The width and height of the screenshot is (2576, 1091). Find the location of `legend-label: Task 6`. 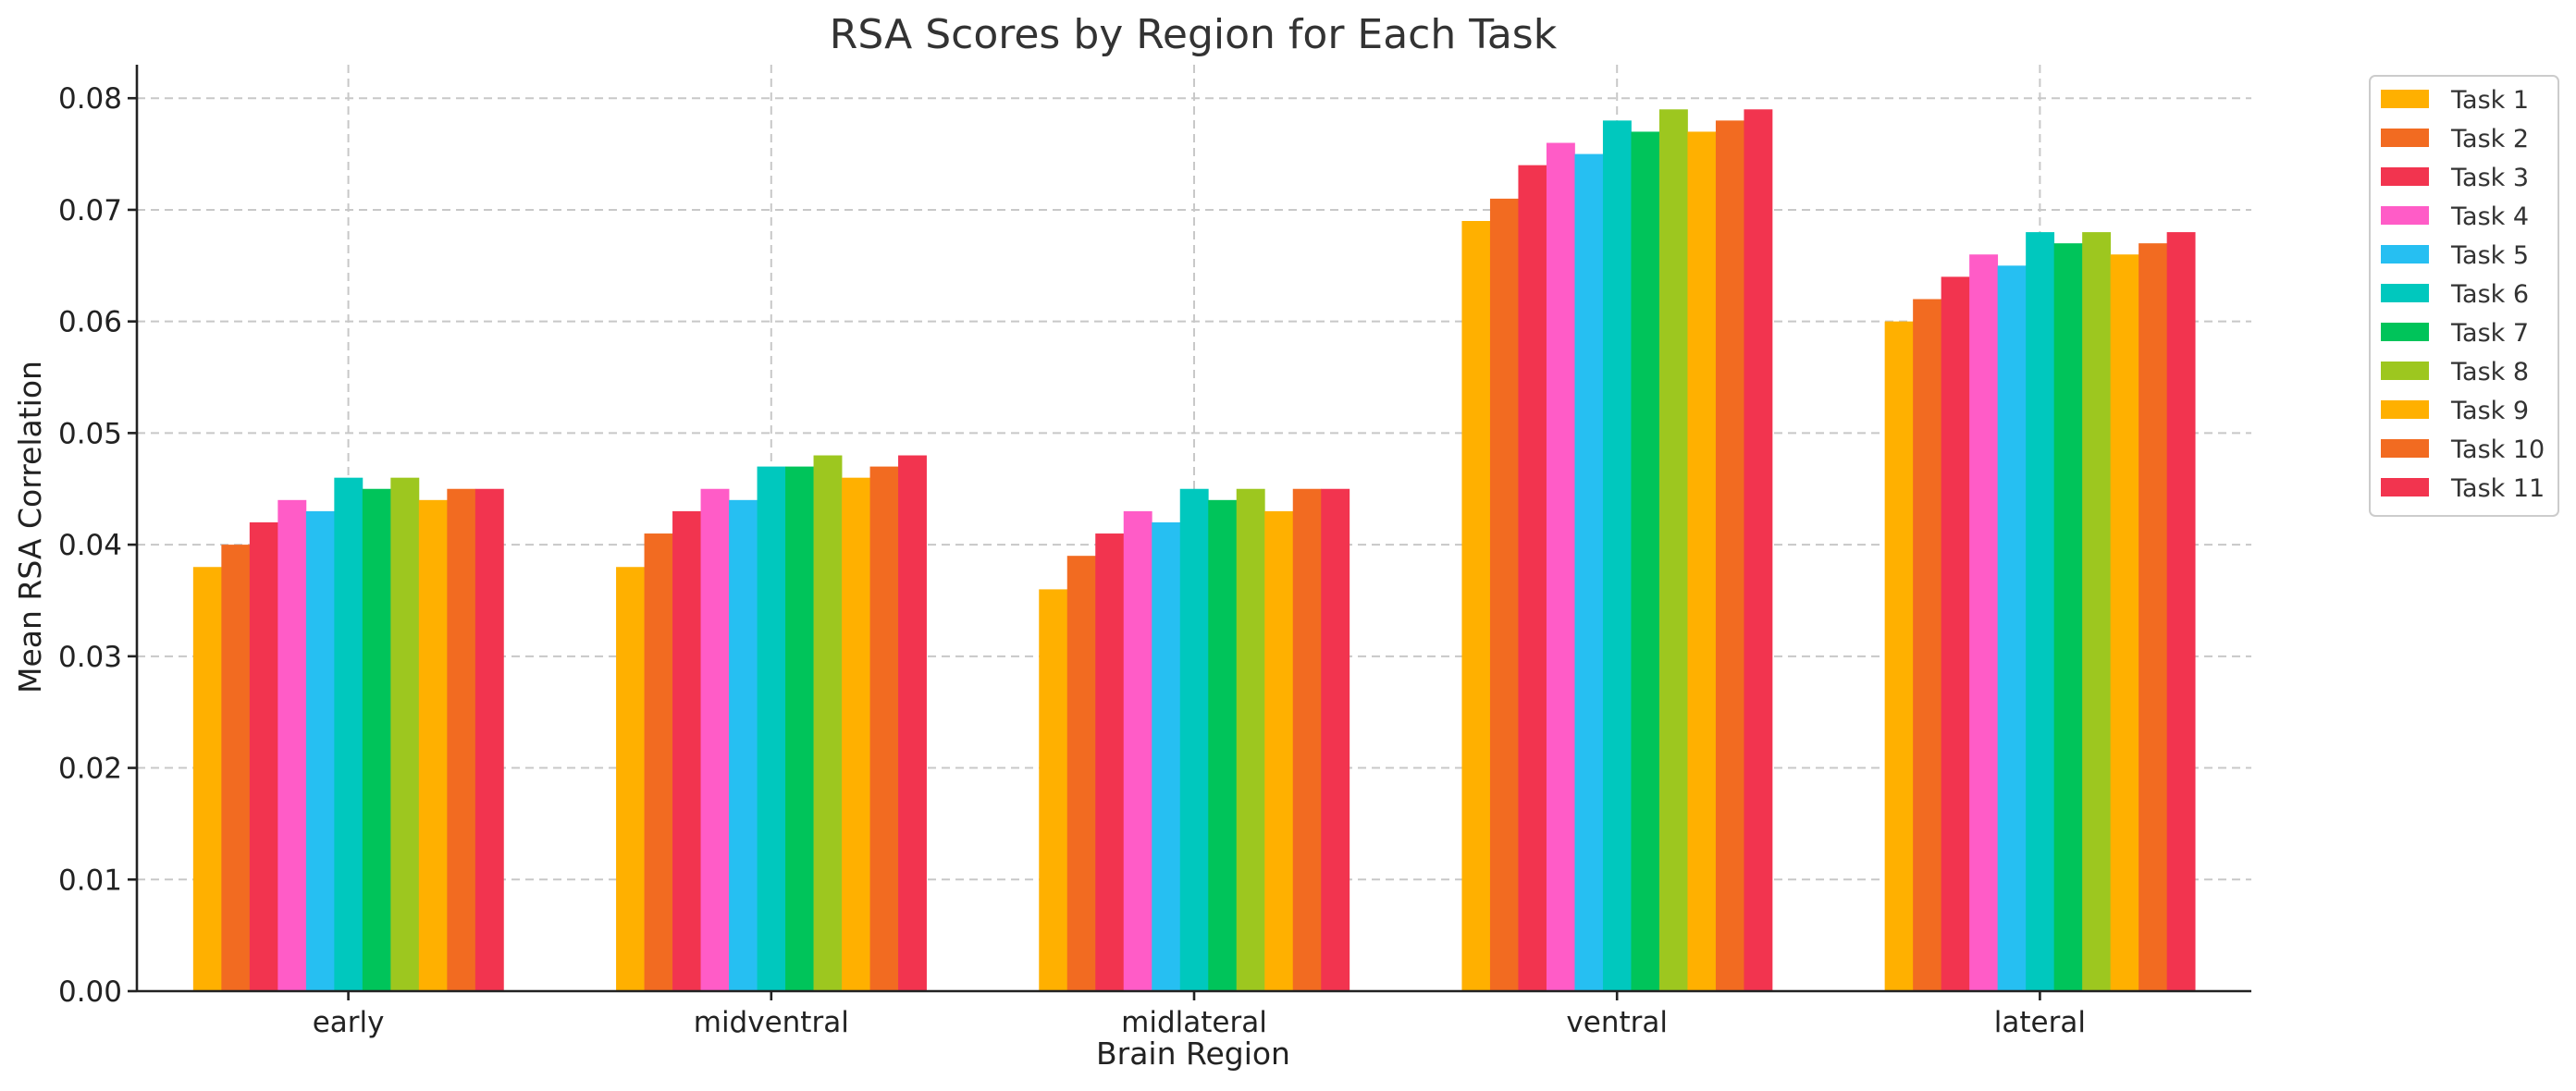

legend-label: Task 6 is located at coordinates (2489, 294).